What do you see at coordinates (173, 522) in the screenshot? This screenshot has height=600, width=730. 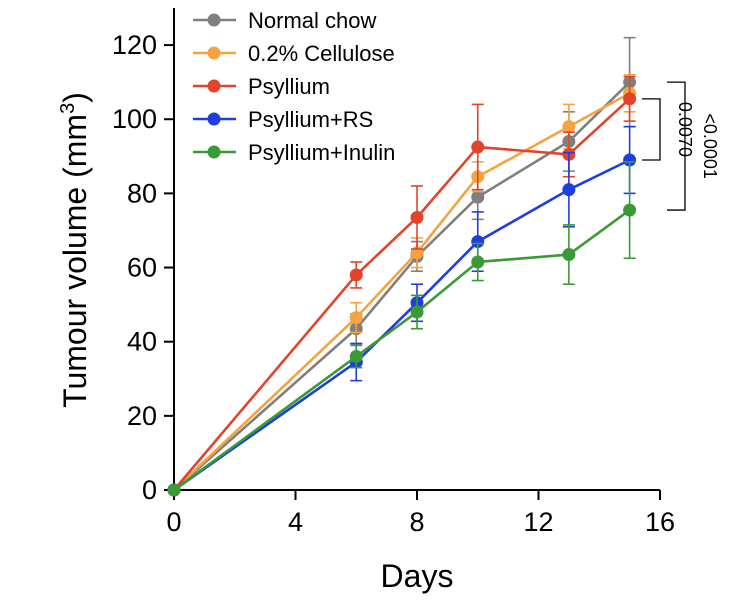 I see `x-tick-label: 0` at bounding box center [173, 522].